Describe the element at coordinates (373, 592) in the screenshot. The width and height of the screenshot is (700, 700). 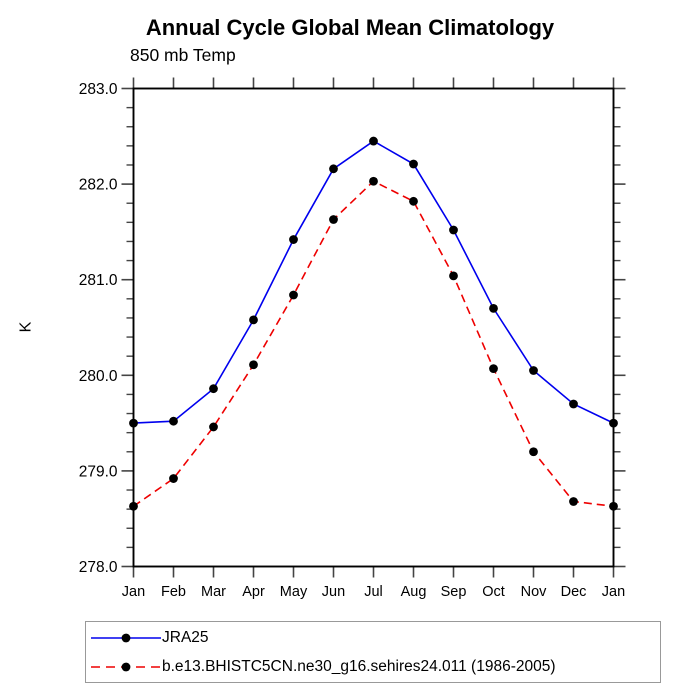
I see `x-tick-label: Jul` at that location.